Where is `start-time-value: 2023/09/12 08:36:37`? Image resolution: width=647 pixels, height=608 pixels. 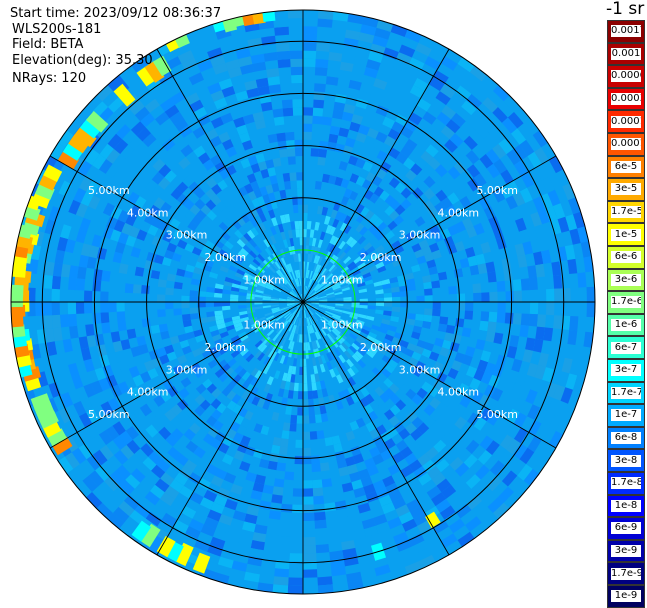 start-time-value: 2023/09/12 08:36:37 is located at coordinates (152, 13).